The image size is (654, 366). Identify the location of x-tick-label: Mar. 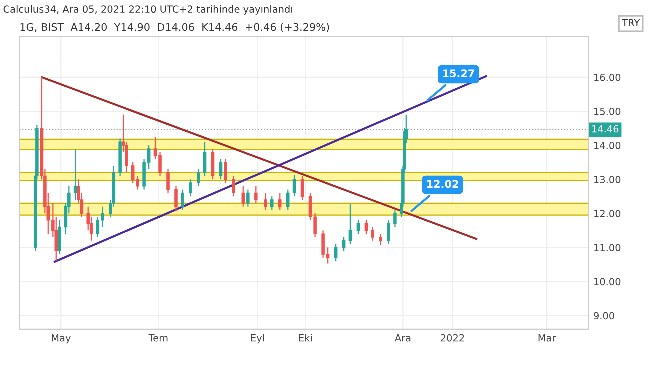
(547, 338).